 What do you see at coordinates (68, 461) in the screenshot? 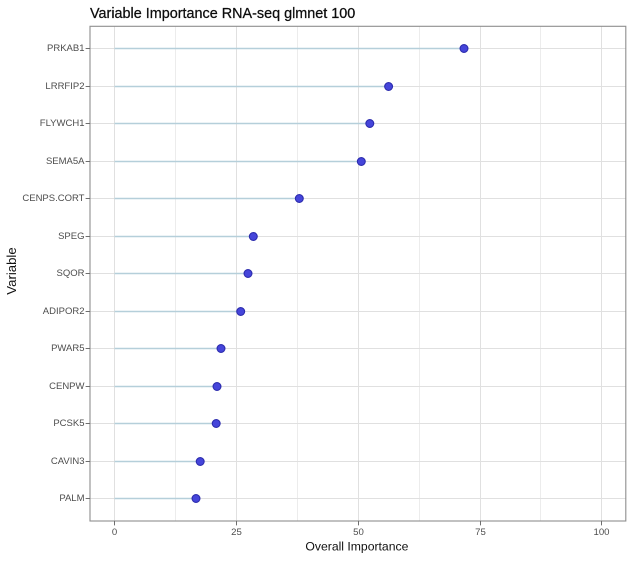
I see `svg-text: CAVIN3` at bounding box center [68, 461].